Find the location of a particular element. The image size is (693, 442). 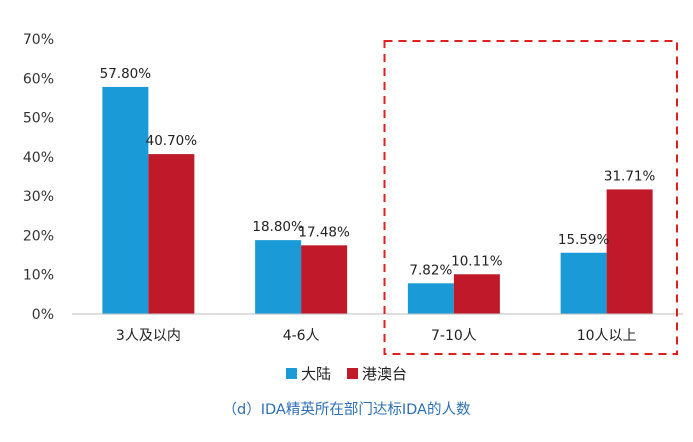

data-label: 7.82% is located at coordinates (430, 270).